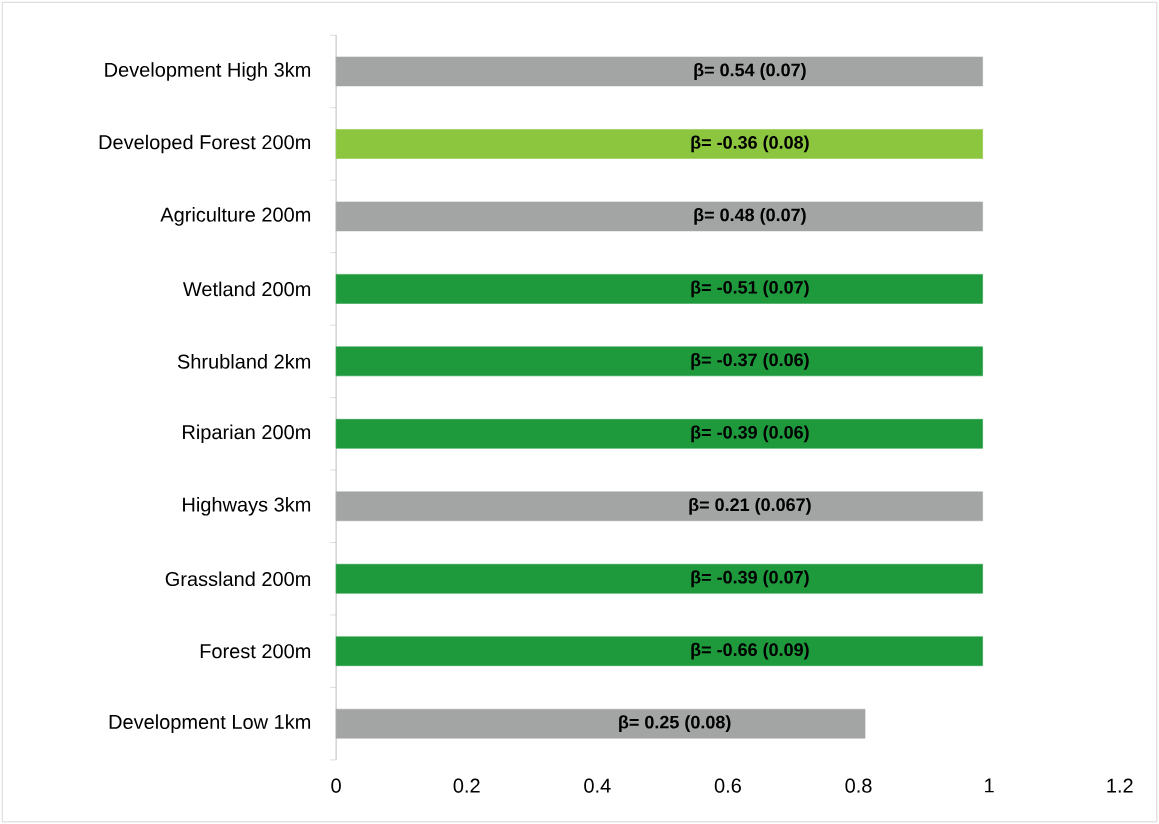 Image resolution: width=1159 pixels, height=824 pixels. What do you see at coordinates (238, 579) in the screenshot?
I see `y-tick-label: Grassland 200m` at bounding box center [238, 579].